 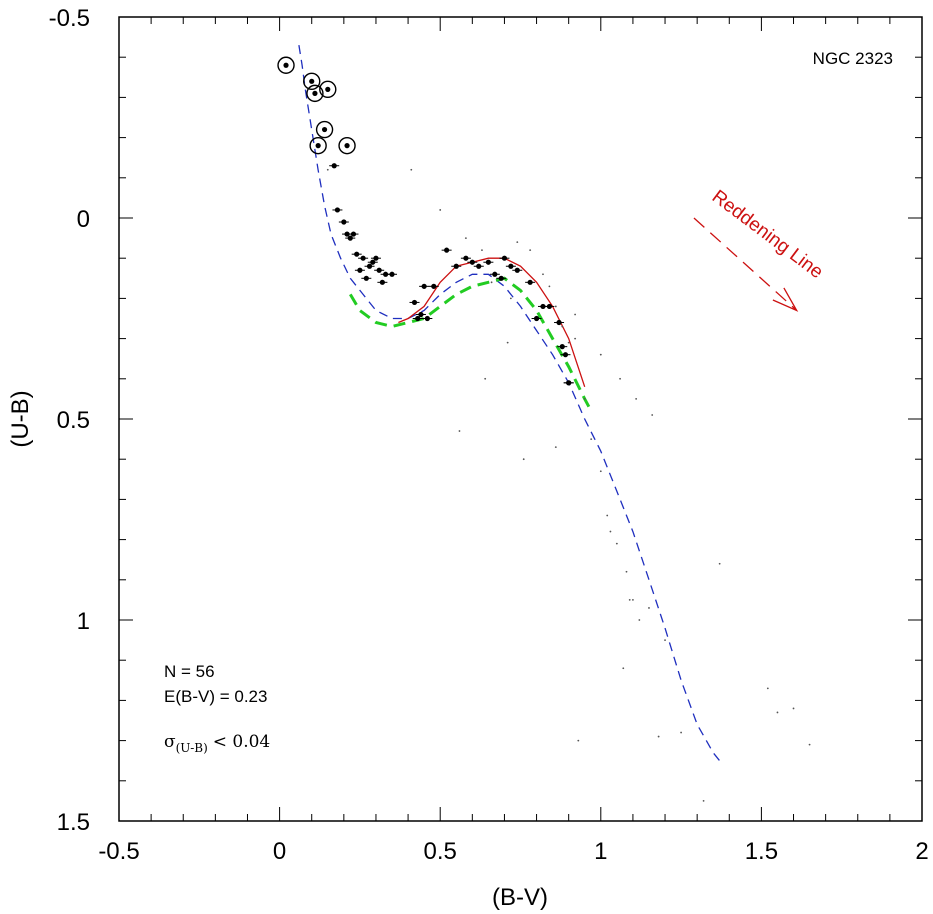 What do you see at coordinates (440, 851) in the screenshot?
I see `x-tick-label: 0.5` at bounding box center [440, 851].